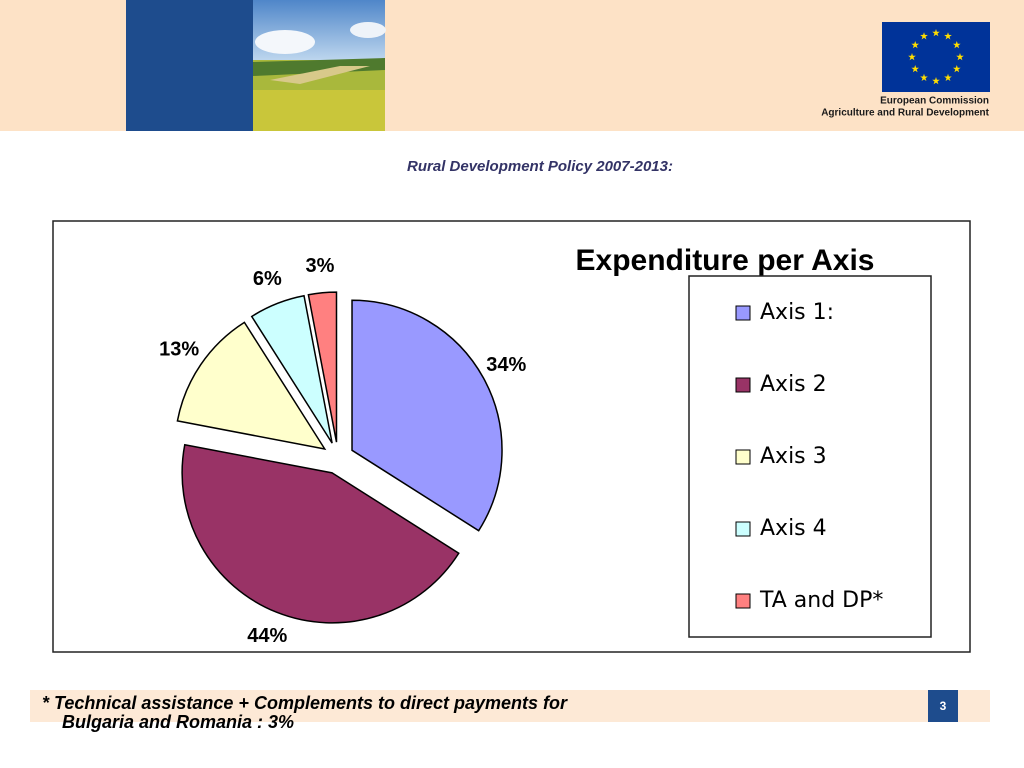 This screenshot has height=768, width=1024. I want to click on page-number-box, so click(943, 706).